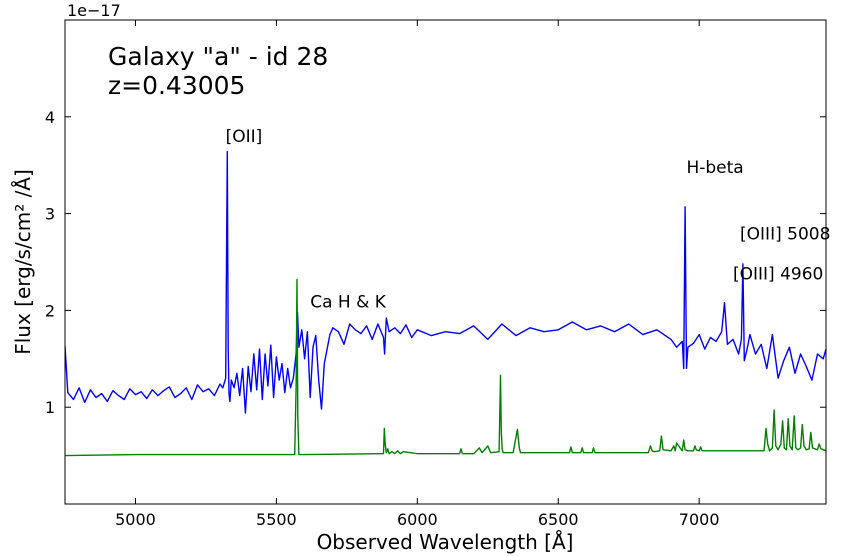  What do you see at coordinates (50, 407) in the screenshot?
I see `y-tick-label: 1` at bounding box center [50, 407].